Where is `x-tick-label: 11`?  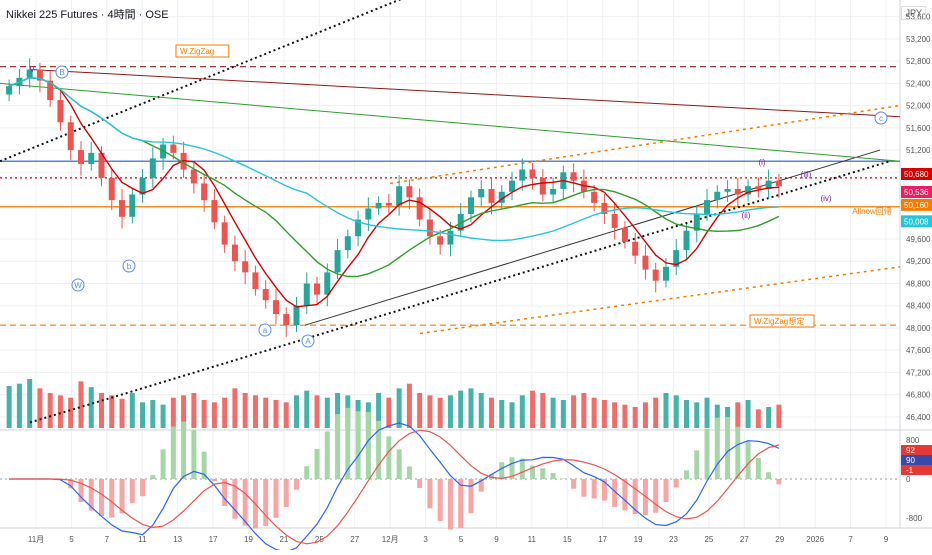 x-tick-label: 11 is located at coordinates (142, 539).